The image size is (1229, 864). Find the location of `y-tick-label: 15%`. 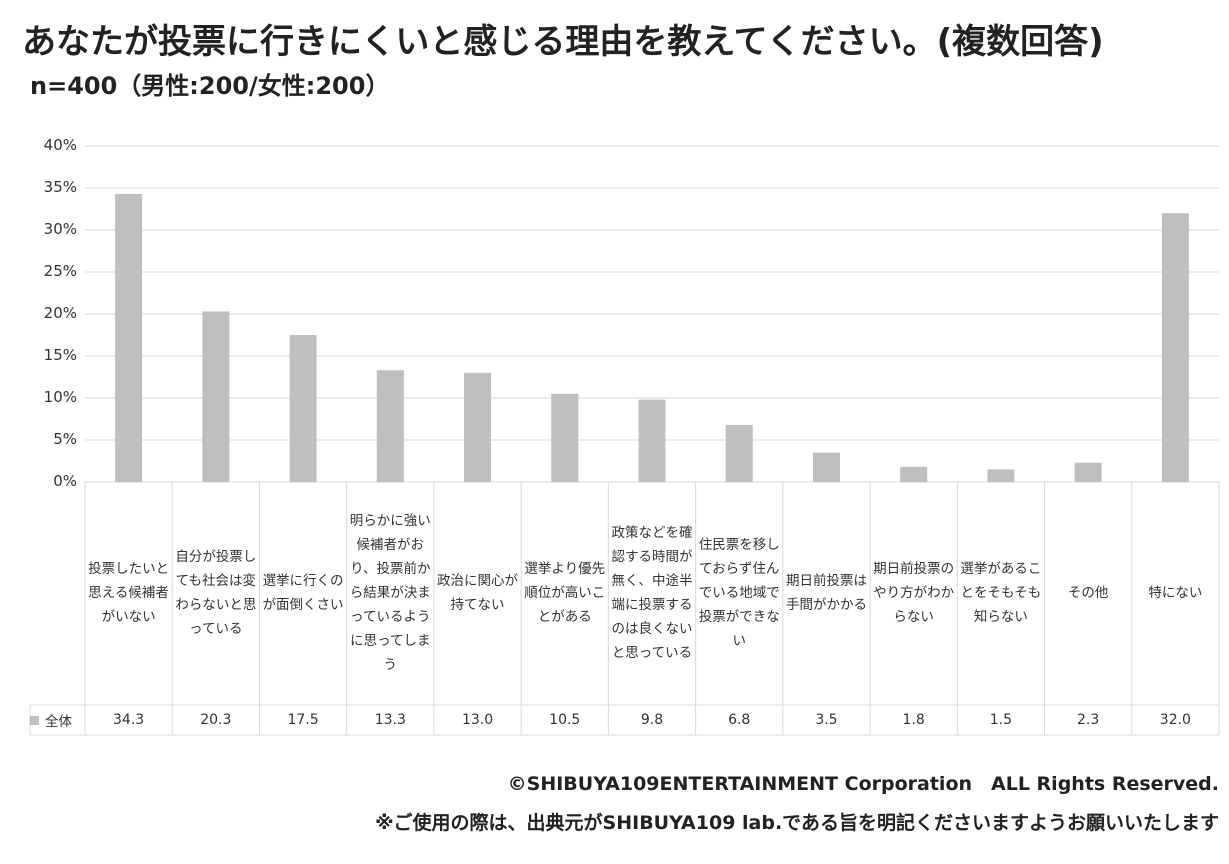

y-tick-label: 15% is located at coordinates (60, 355).